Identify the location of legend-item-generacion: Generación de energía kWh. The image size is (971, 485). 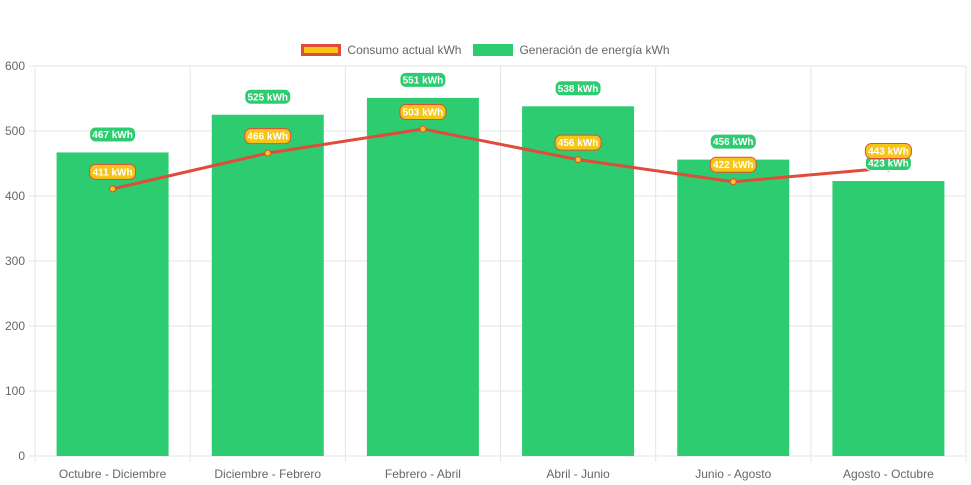
(571, 50).